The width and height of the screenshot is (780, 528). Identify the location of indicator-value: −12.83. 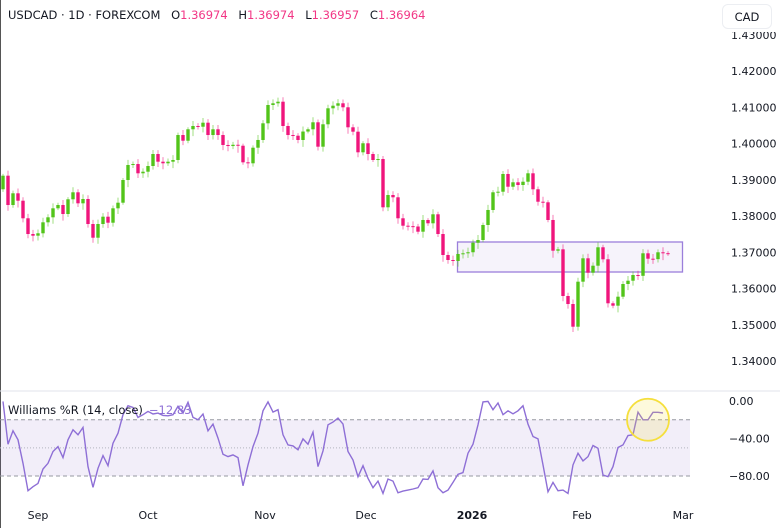
(170, 410).